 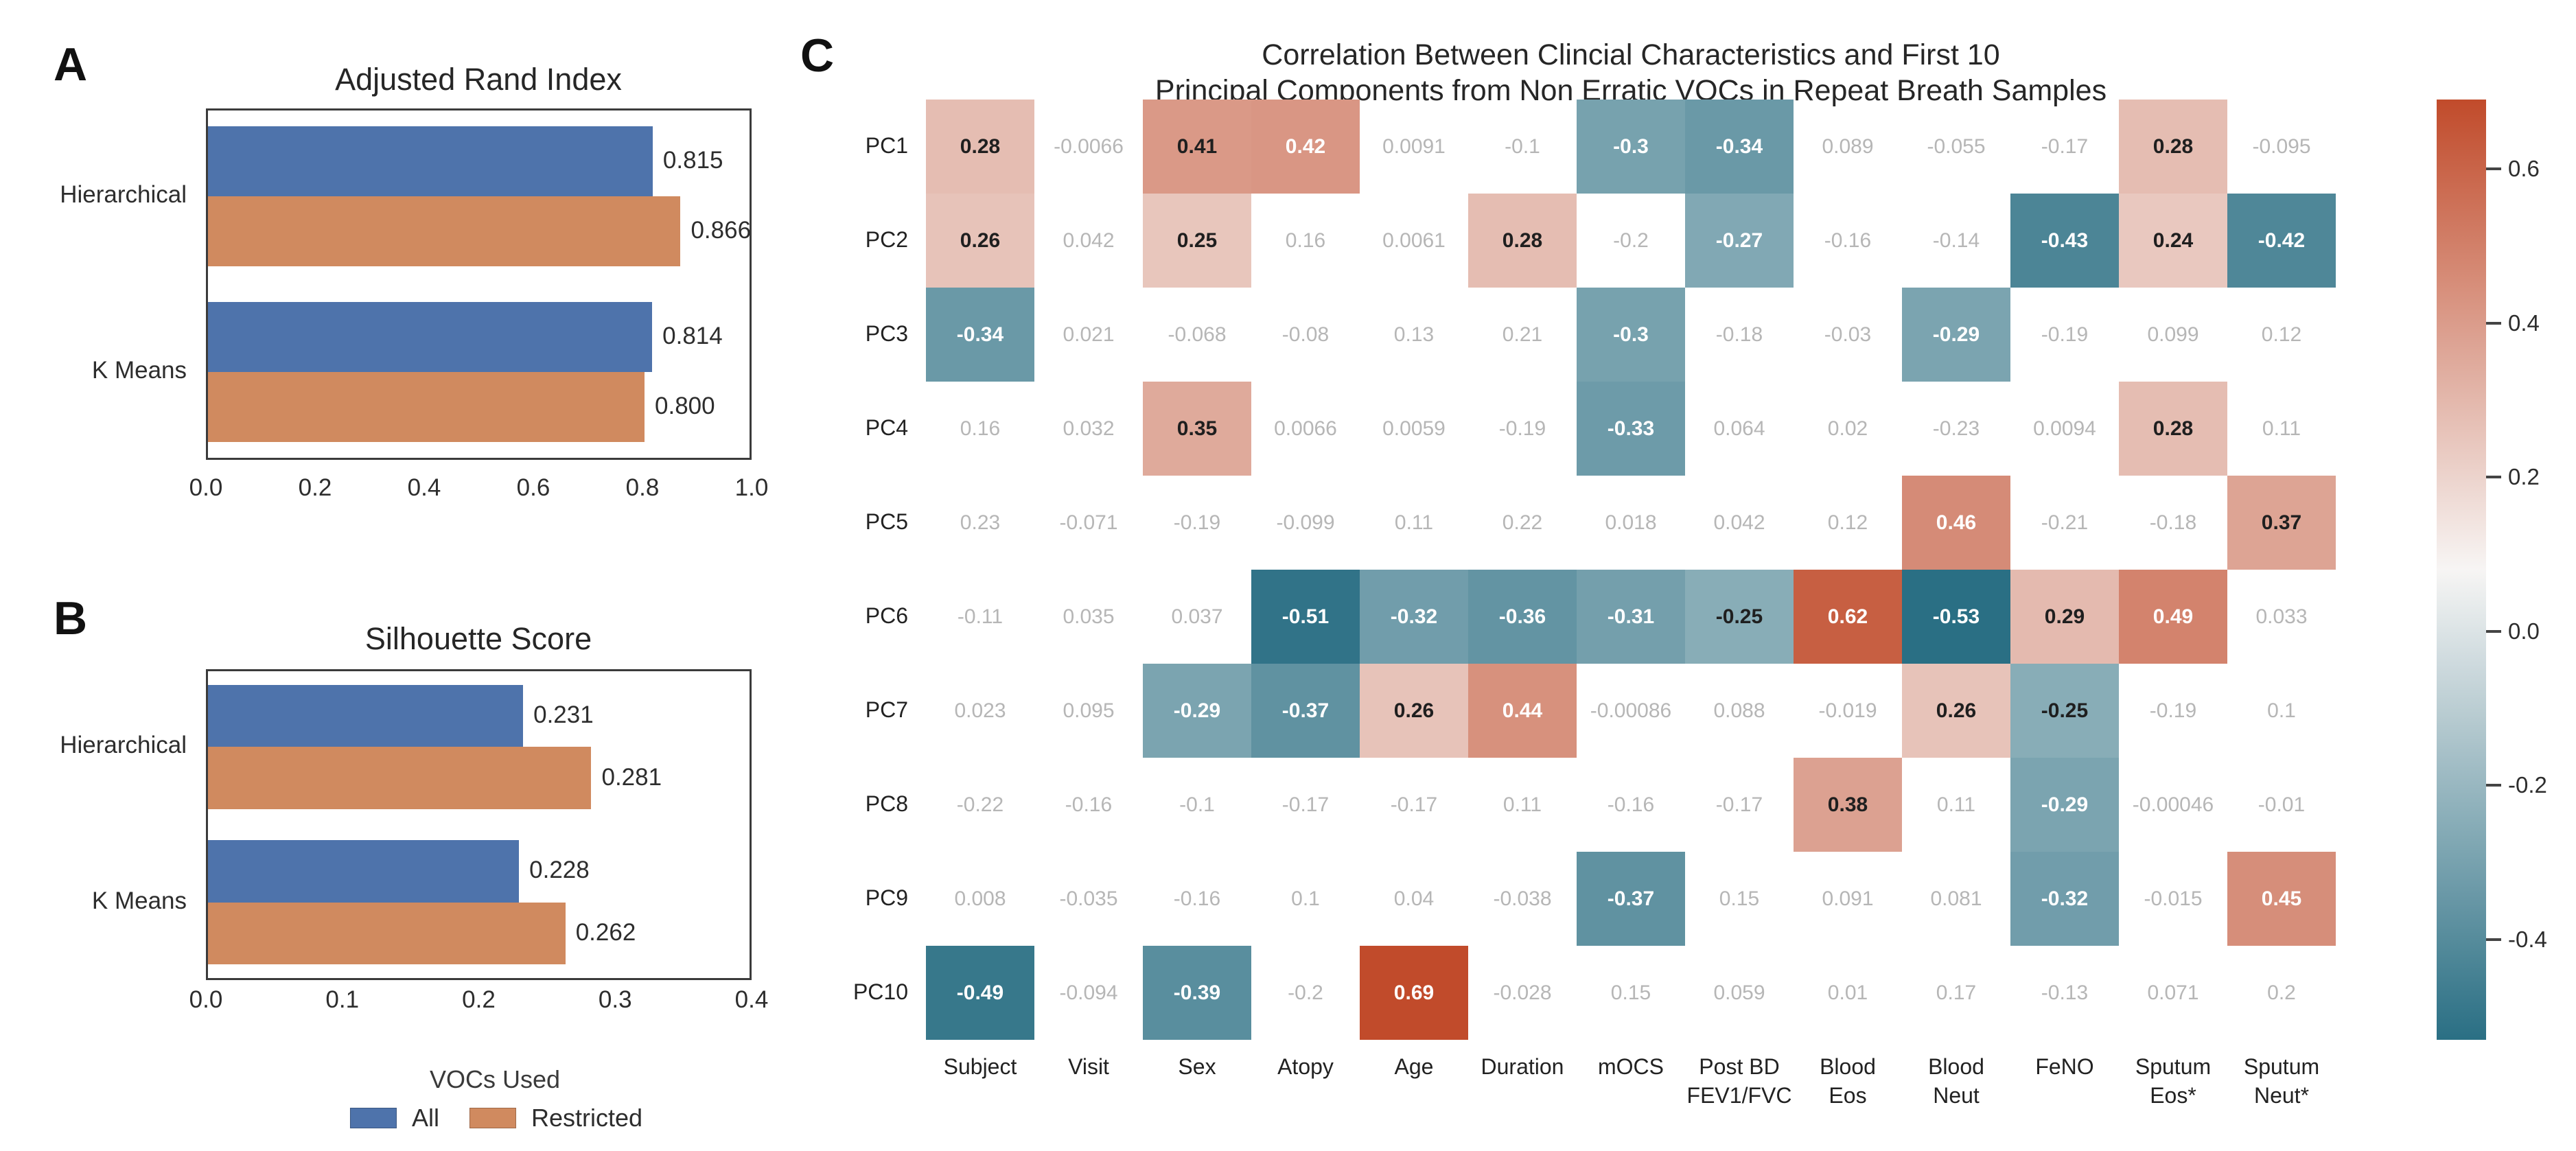 What do you see at coordinates (2064, 899) in the screenshot?
I see `heatmap-cell: -0.32` at bounding box center [2064, 899].